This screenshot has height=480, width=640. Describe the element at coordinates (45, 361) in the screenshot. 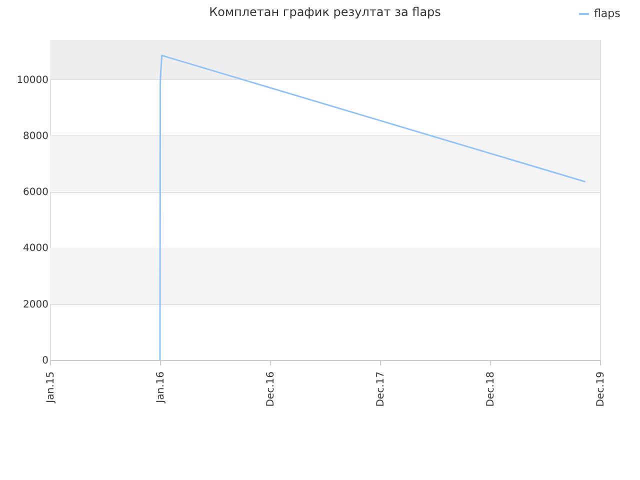

I see `y-tick-label: 0` at that location.